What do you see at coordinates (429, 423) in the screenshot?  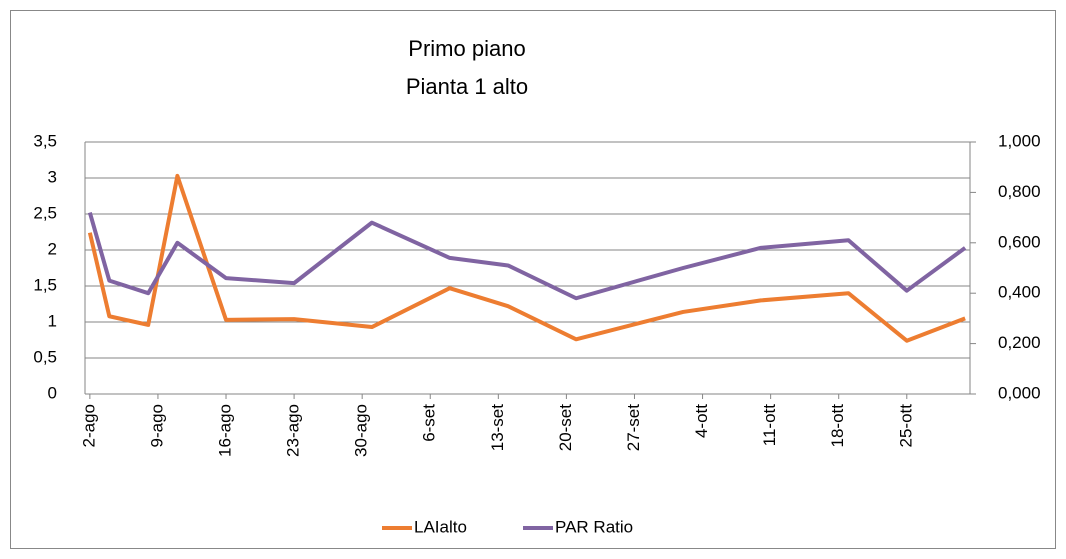 I see `x-tick-label: 6-set` at bounding box center [429, 423].